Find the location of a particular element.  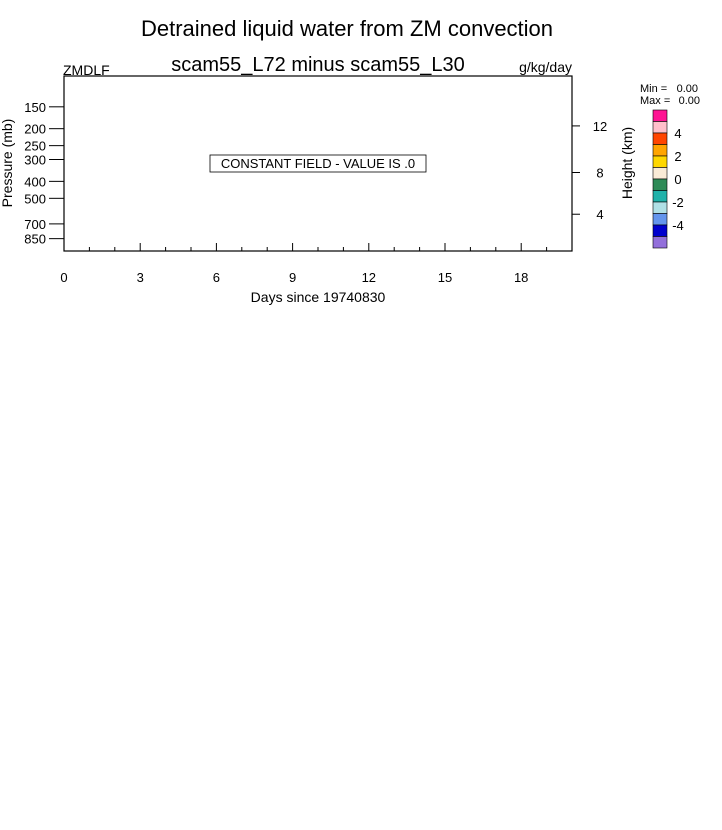

y-right-tick-label: 4 is located at coordinates (599, 214).